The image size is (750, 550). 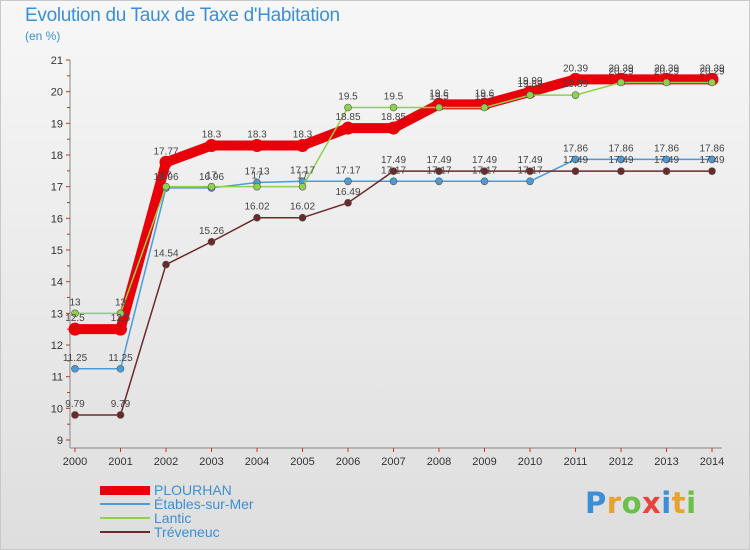 What do you see at coordinates (125, 504) in the screenshot?
I see `legend-swatch-etables` at bounding box center [125, 504].